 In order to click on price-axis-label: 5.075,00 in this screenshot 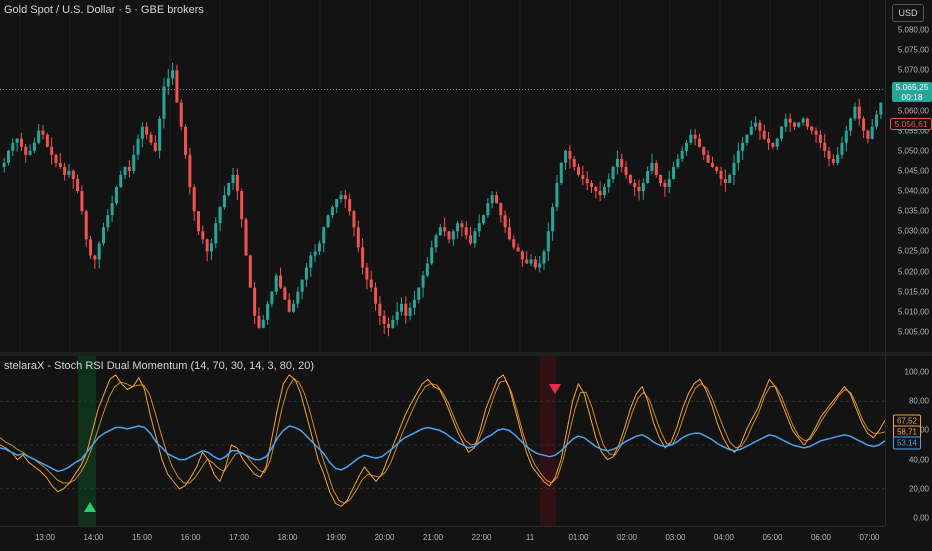, I will do `click(913, 50)`.